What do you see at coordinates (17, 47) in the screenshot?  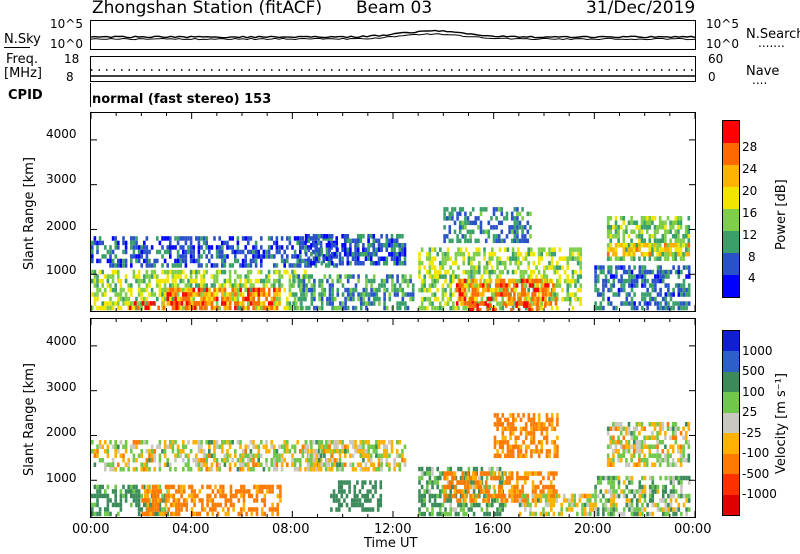 I see `nsky-legend-line` at bounding box center [17, 47].